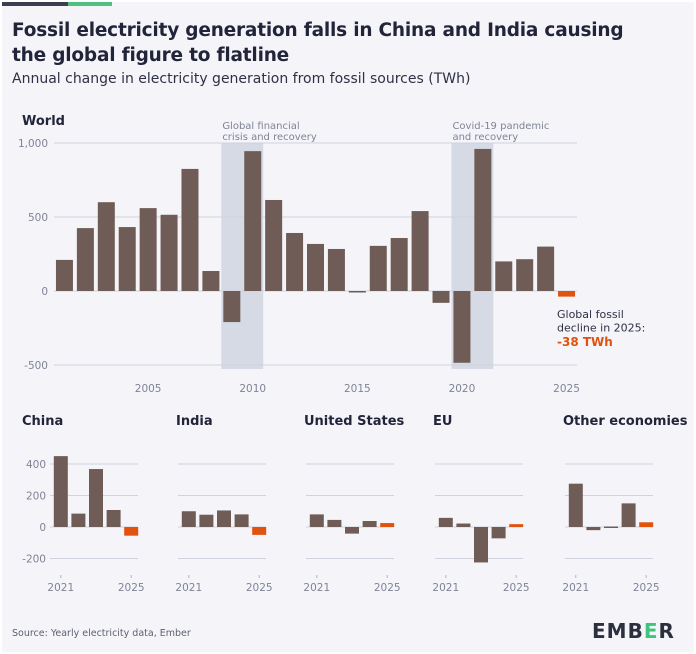 Image resolution: width=696 pixels, height=654 pixels. I want to click on china-ytick-label-3: -200, so click(34, 560).